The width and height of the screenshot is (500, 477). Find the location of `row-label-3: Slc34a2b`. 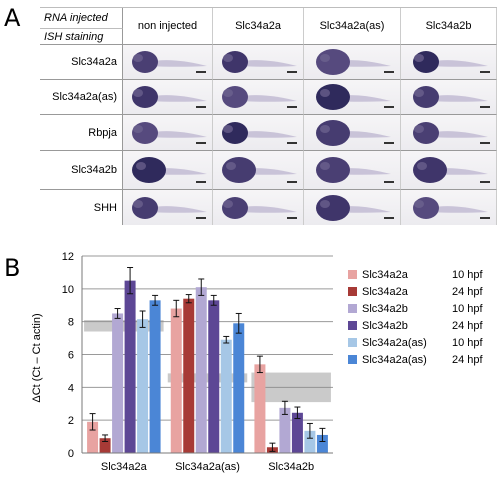

row-label-3: Slc34a2b is located at coordinates (81, 169).